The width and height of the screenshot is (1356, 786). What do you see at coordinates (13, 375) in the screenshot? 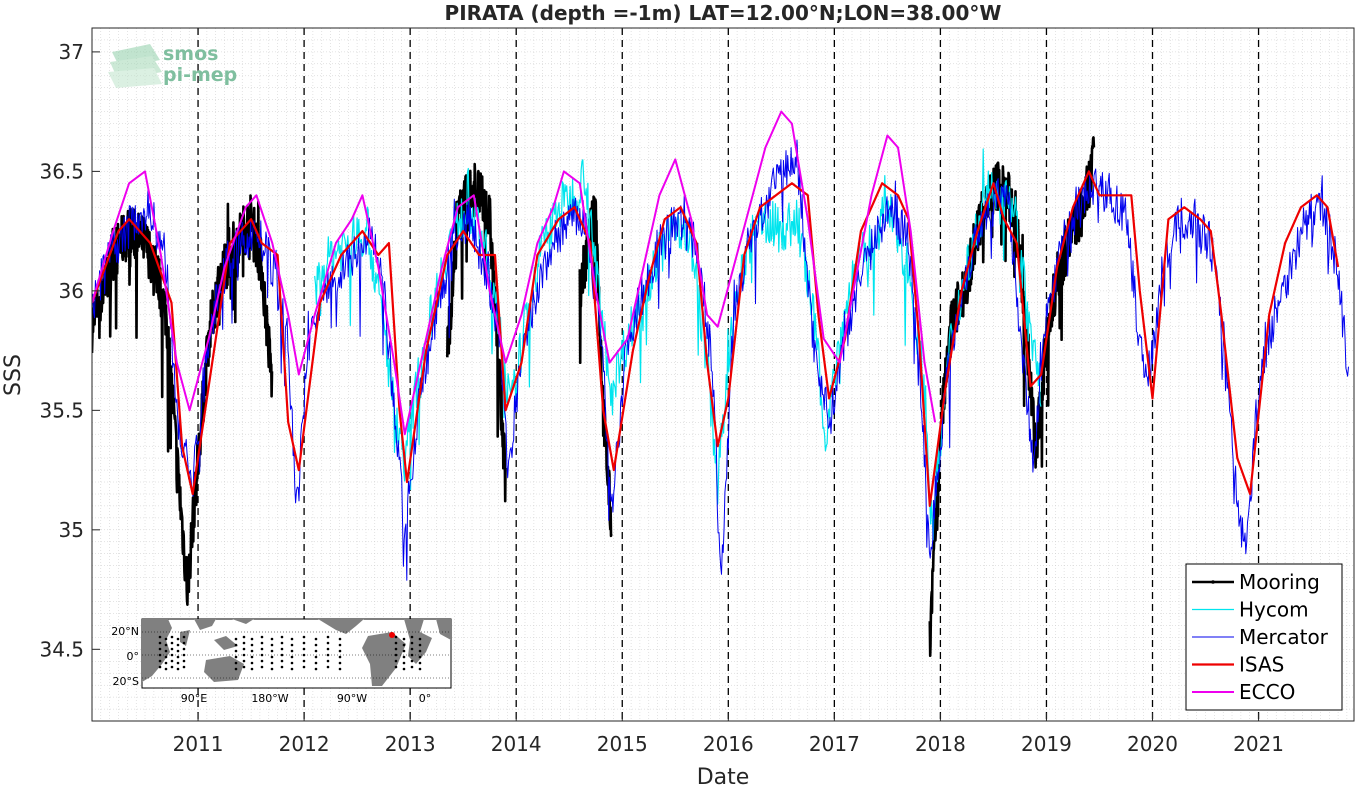
I see `y-axis-label: SSS` at bounding box center [13, 375].